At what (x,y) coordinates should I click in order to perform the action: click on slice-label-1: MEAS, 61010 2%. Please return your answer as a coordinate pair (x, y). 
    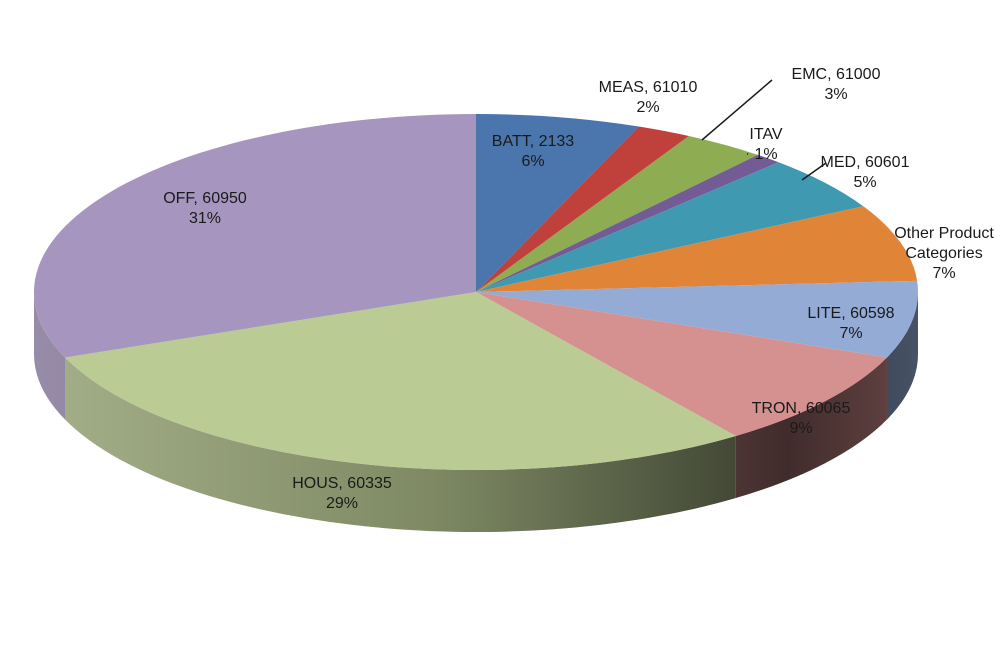
    Looking at the image, I should click on (648, 97).